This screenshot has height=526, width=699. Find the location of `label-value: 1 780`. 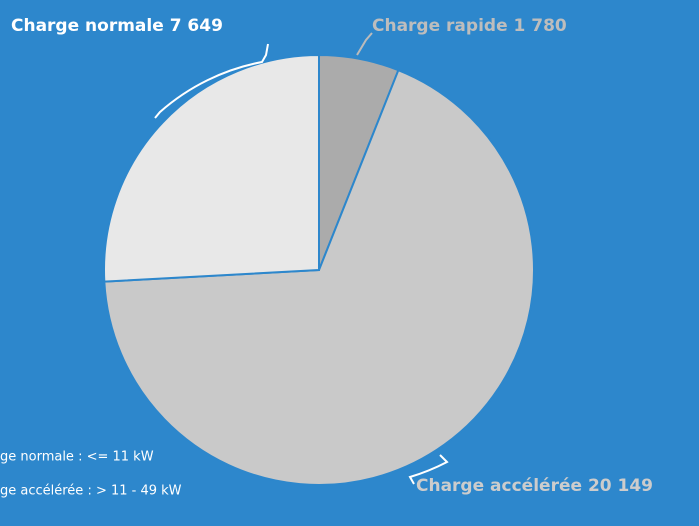

label-value: 1 780 is located at coordinates (540, 26).